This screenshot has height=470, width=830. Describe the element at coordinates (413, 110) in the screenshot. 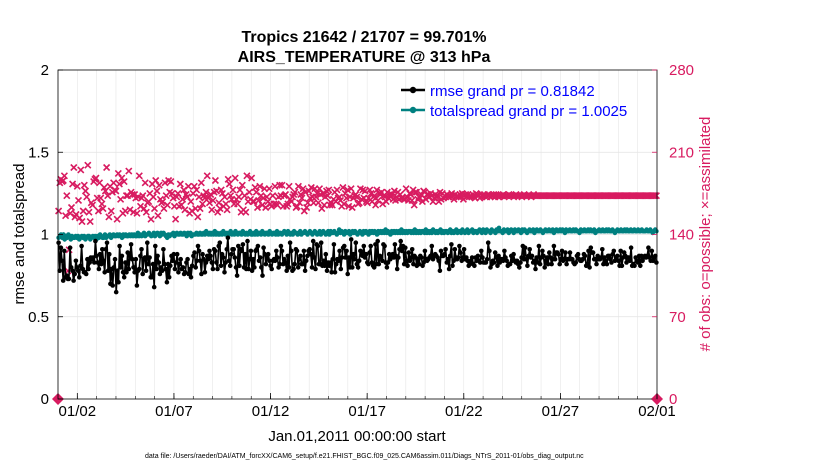

I see `legend-spread-marker` at that location.